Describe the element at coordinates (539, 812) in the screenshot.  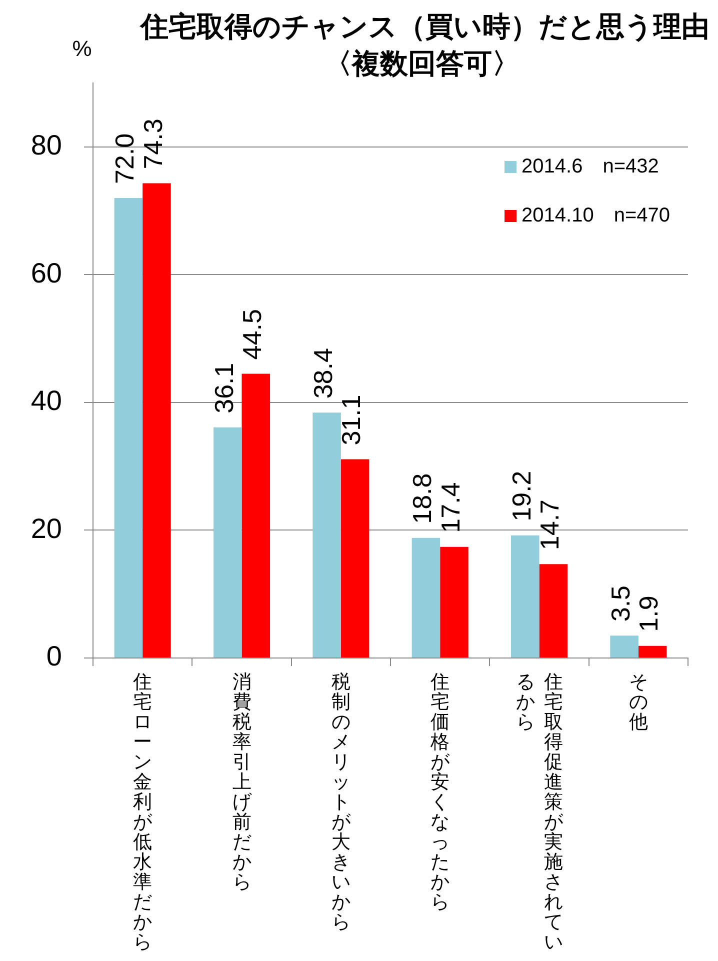
I see `category-label: 住宅取得促進策が実施されているから` at that location.